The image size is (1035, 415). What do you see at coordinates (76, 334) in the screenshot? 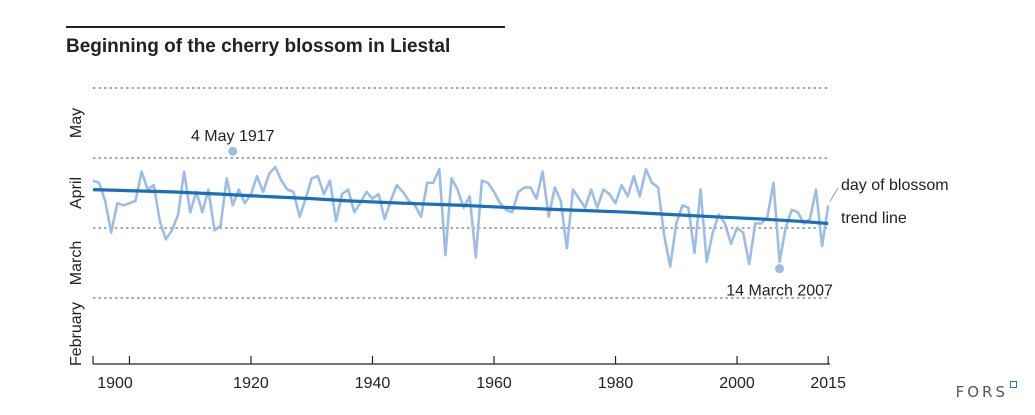
I see `month-label: February` at bounding box center [76, 334].